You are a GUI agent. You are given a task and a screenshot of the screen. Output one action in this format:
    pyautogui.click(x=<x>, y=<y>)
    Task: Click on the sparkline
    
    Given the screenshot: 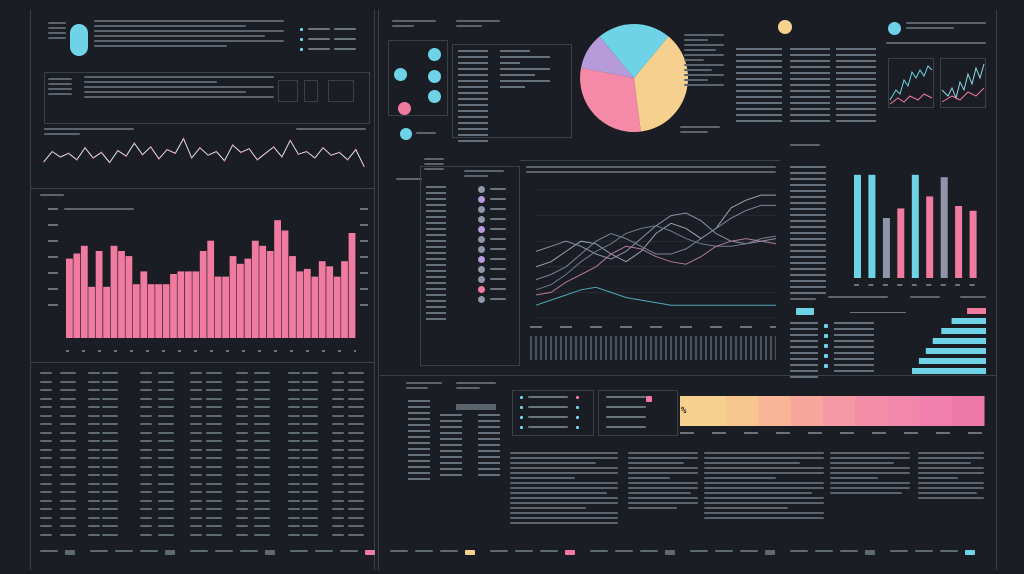 What is the action you would take?
    pyautogui.click(x=911, y=85)
    